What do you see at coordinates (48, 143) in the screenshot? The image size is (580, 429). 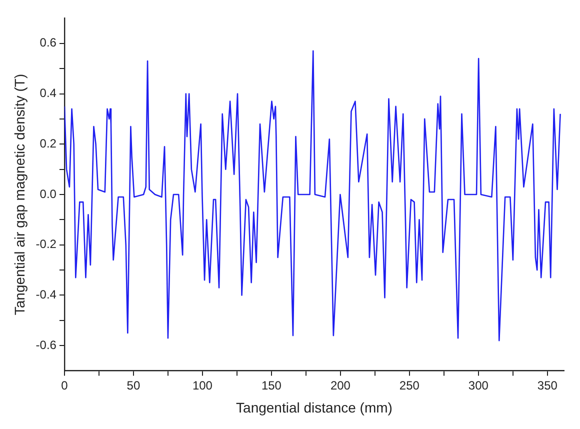 I see `y-tick-label: 0.2` at bounding box center [48, 143].